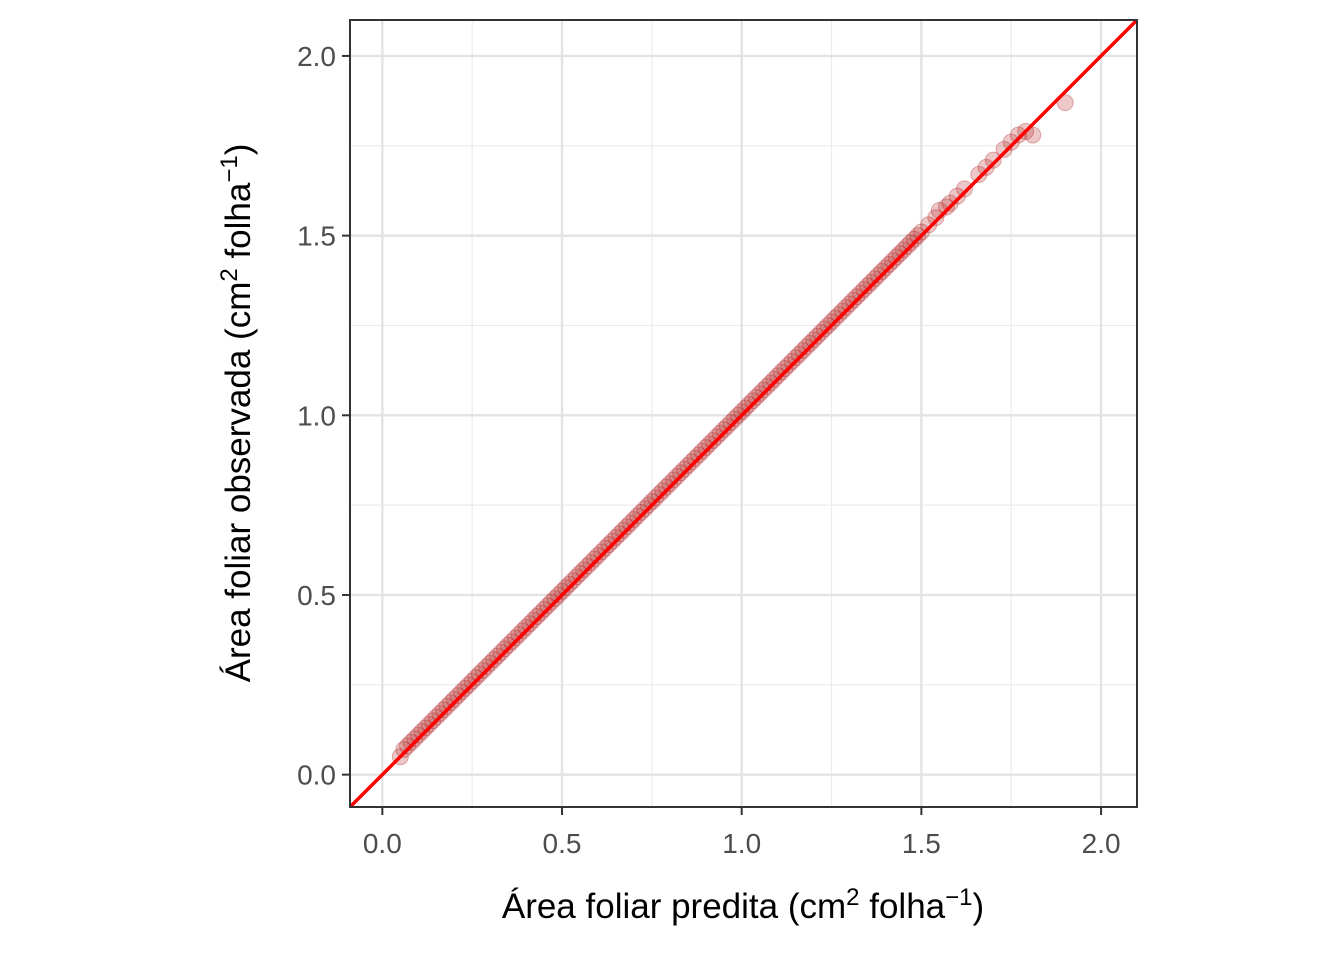  Describe the element at coordinates (323, 416) in the screenshot. I see `y-axis-ticks: 0.0 0.5 1.0 1.5 2.0` at that location.